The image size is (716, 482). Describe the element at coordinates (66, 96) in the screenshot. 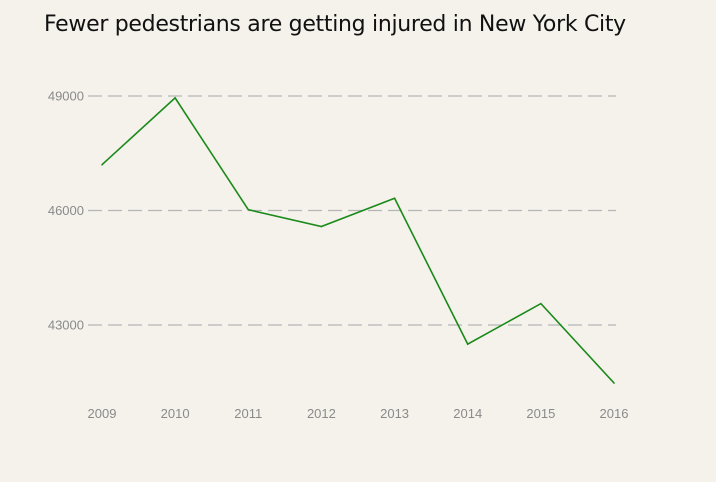

I see `y-tick-label: 49000` at that location.